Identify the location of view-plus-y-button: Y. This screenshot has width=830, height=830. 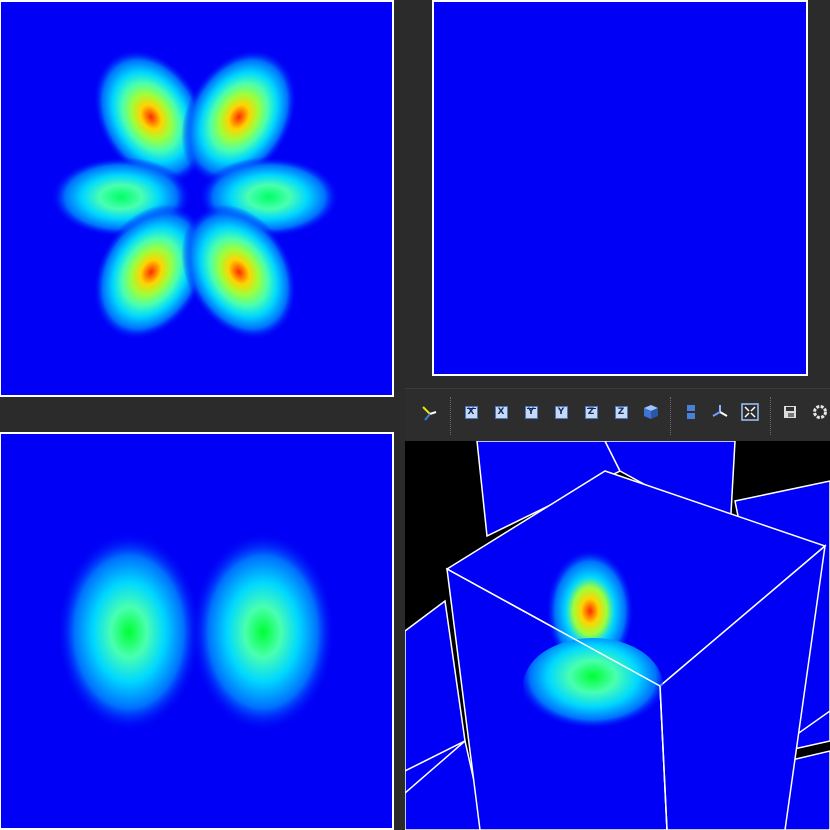
(531, 412).